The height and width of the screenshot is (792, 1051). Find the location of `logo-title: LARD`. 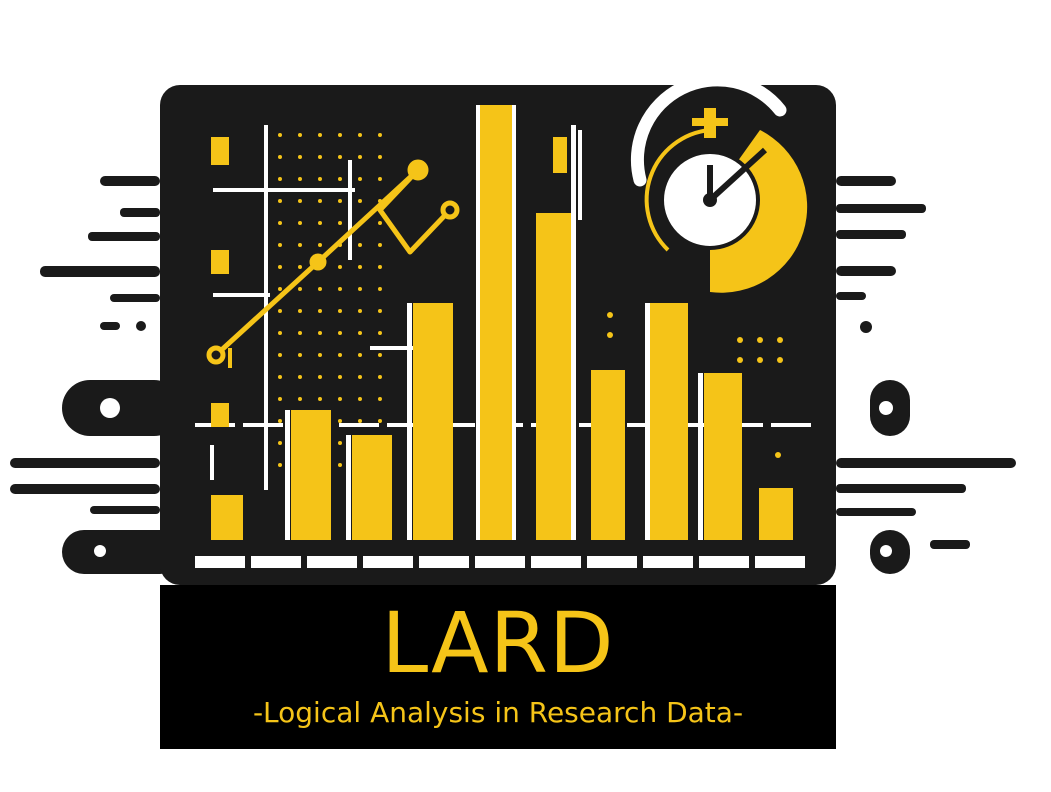

logo-title: LARD is located at coordinates (498, 643).